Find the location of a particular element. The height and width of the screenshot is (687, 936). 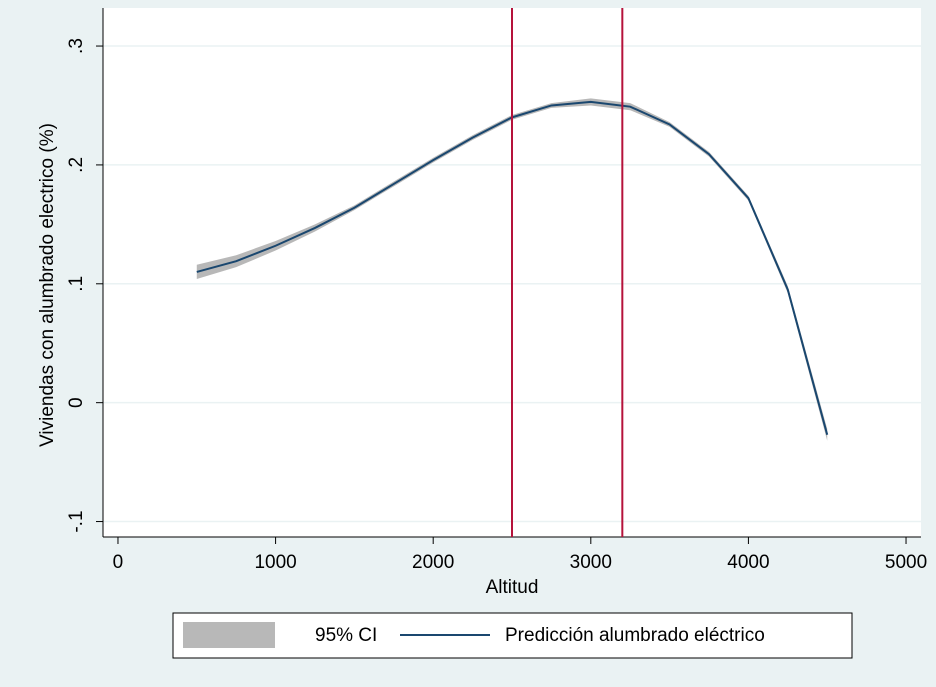

x-tick-label: 2000 is located at coordinates (433, 562).